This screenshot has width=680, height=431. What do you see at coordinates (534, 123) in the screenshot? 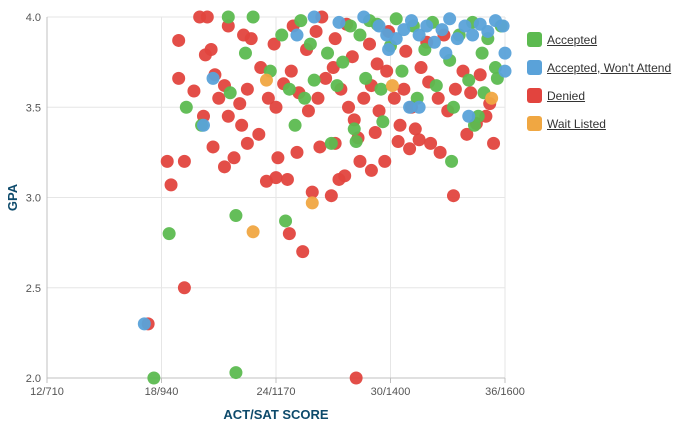
I see `legend-swatch-wait-listed` at bounding box center [534, 123].